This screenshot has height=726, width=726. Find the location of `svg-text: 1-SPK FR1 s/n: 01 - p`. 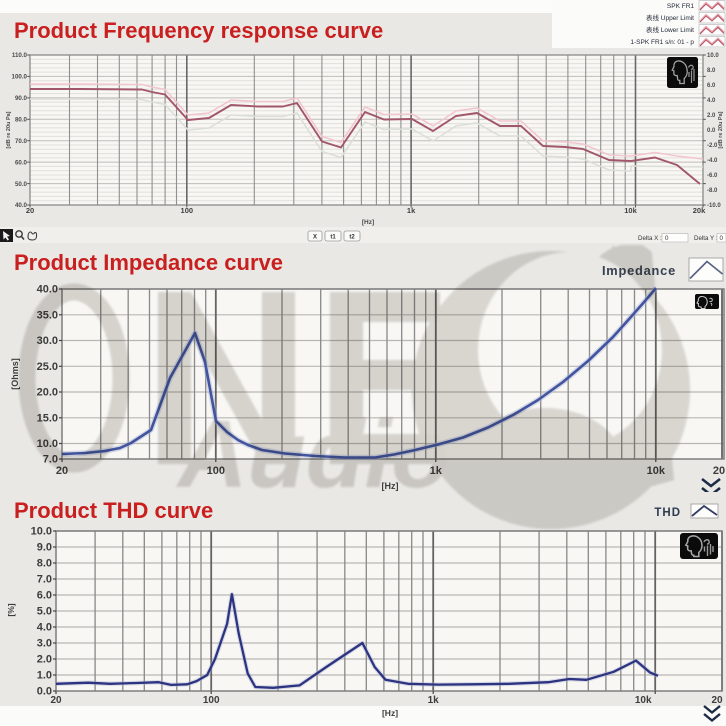

svg-text: 1-SPK FR1 s/n: 01 - p is located at coordinates (662, 42).